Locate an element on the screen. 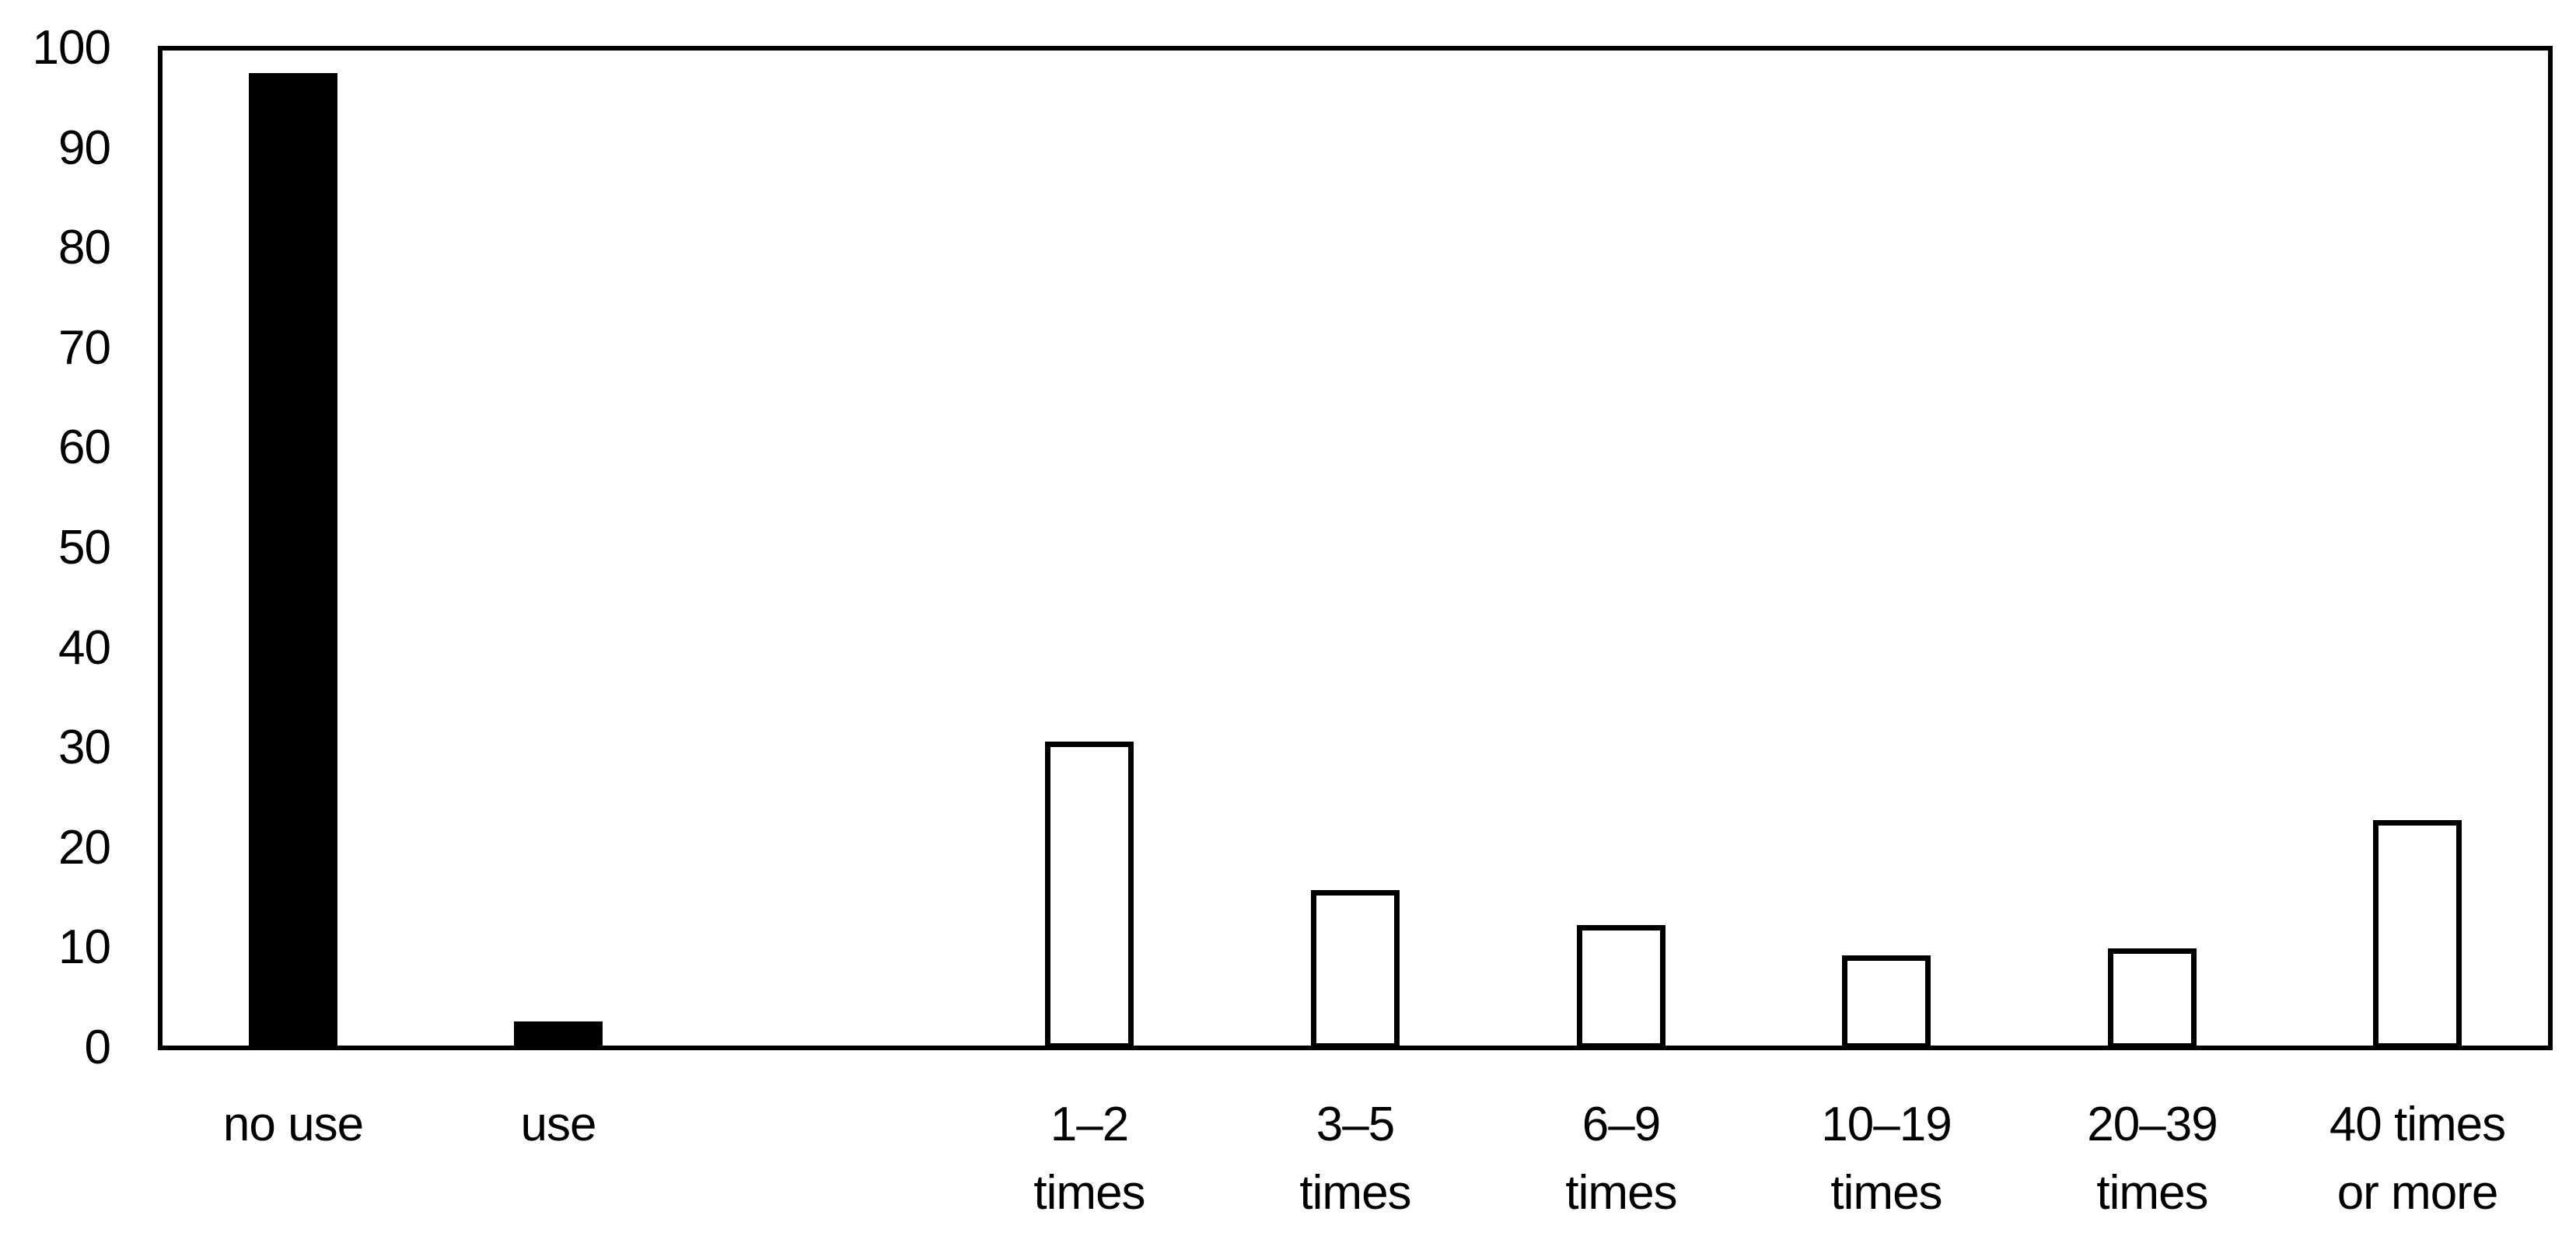 The width and height of the screenshot is (2576, 1250). bar-1-2-times is located at coordinates (1089, 895).